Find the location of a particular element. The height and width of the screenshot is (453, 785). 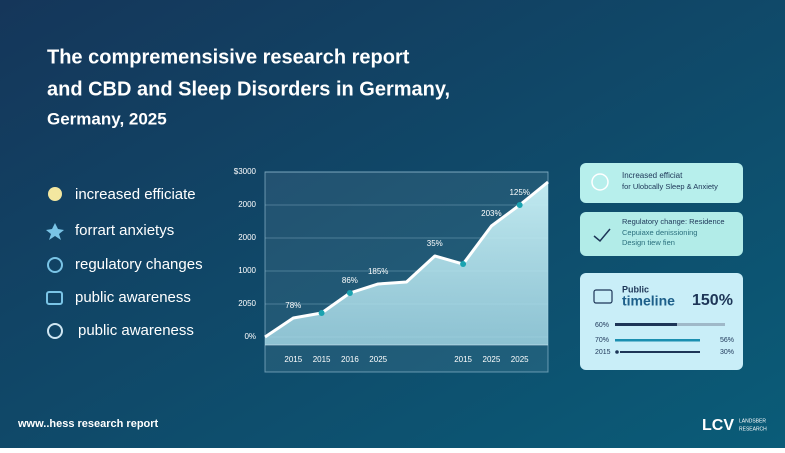

card-title: Increased efficiat is located at coordinates (652, 175).